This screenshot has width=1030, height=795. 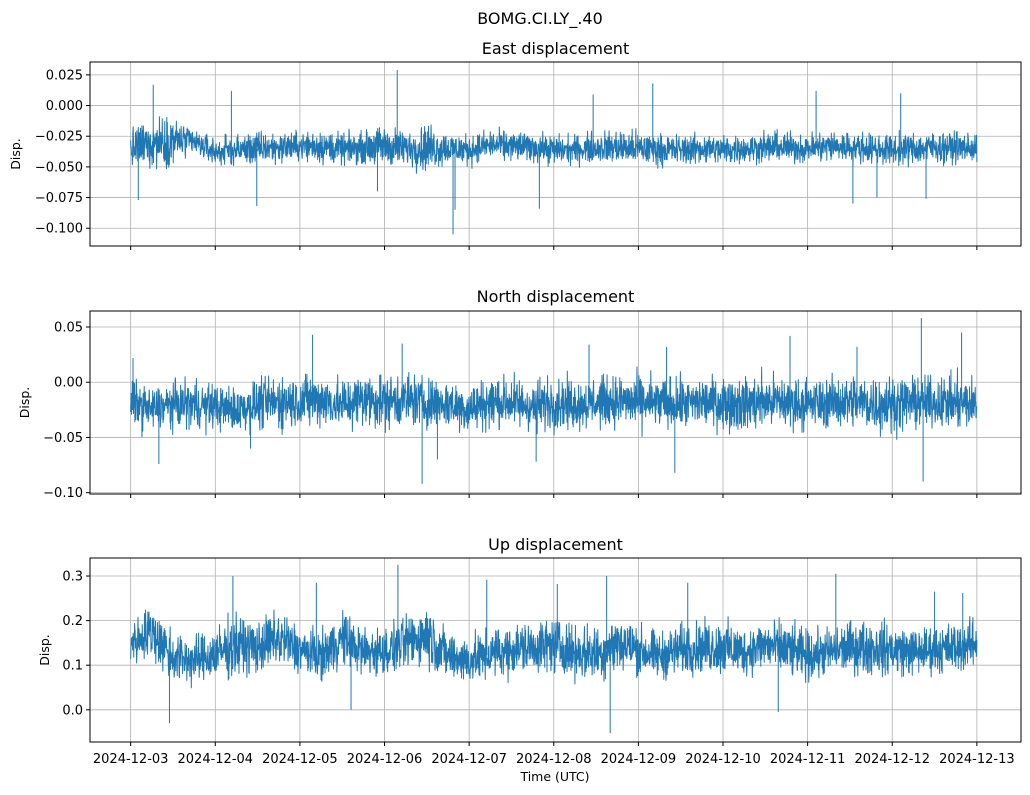 What do you see at coordinates (555, 48) in the screenshot?
I see `east-panel-title: East displacement` at bounding box center [555, 48].